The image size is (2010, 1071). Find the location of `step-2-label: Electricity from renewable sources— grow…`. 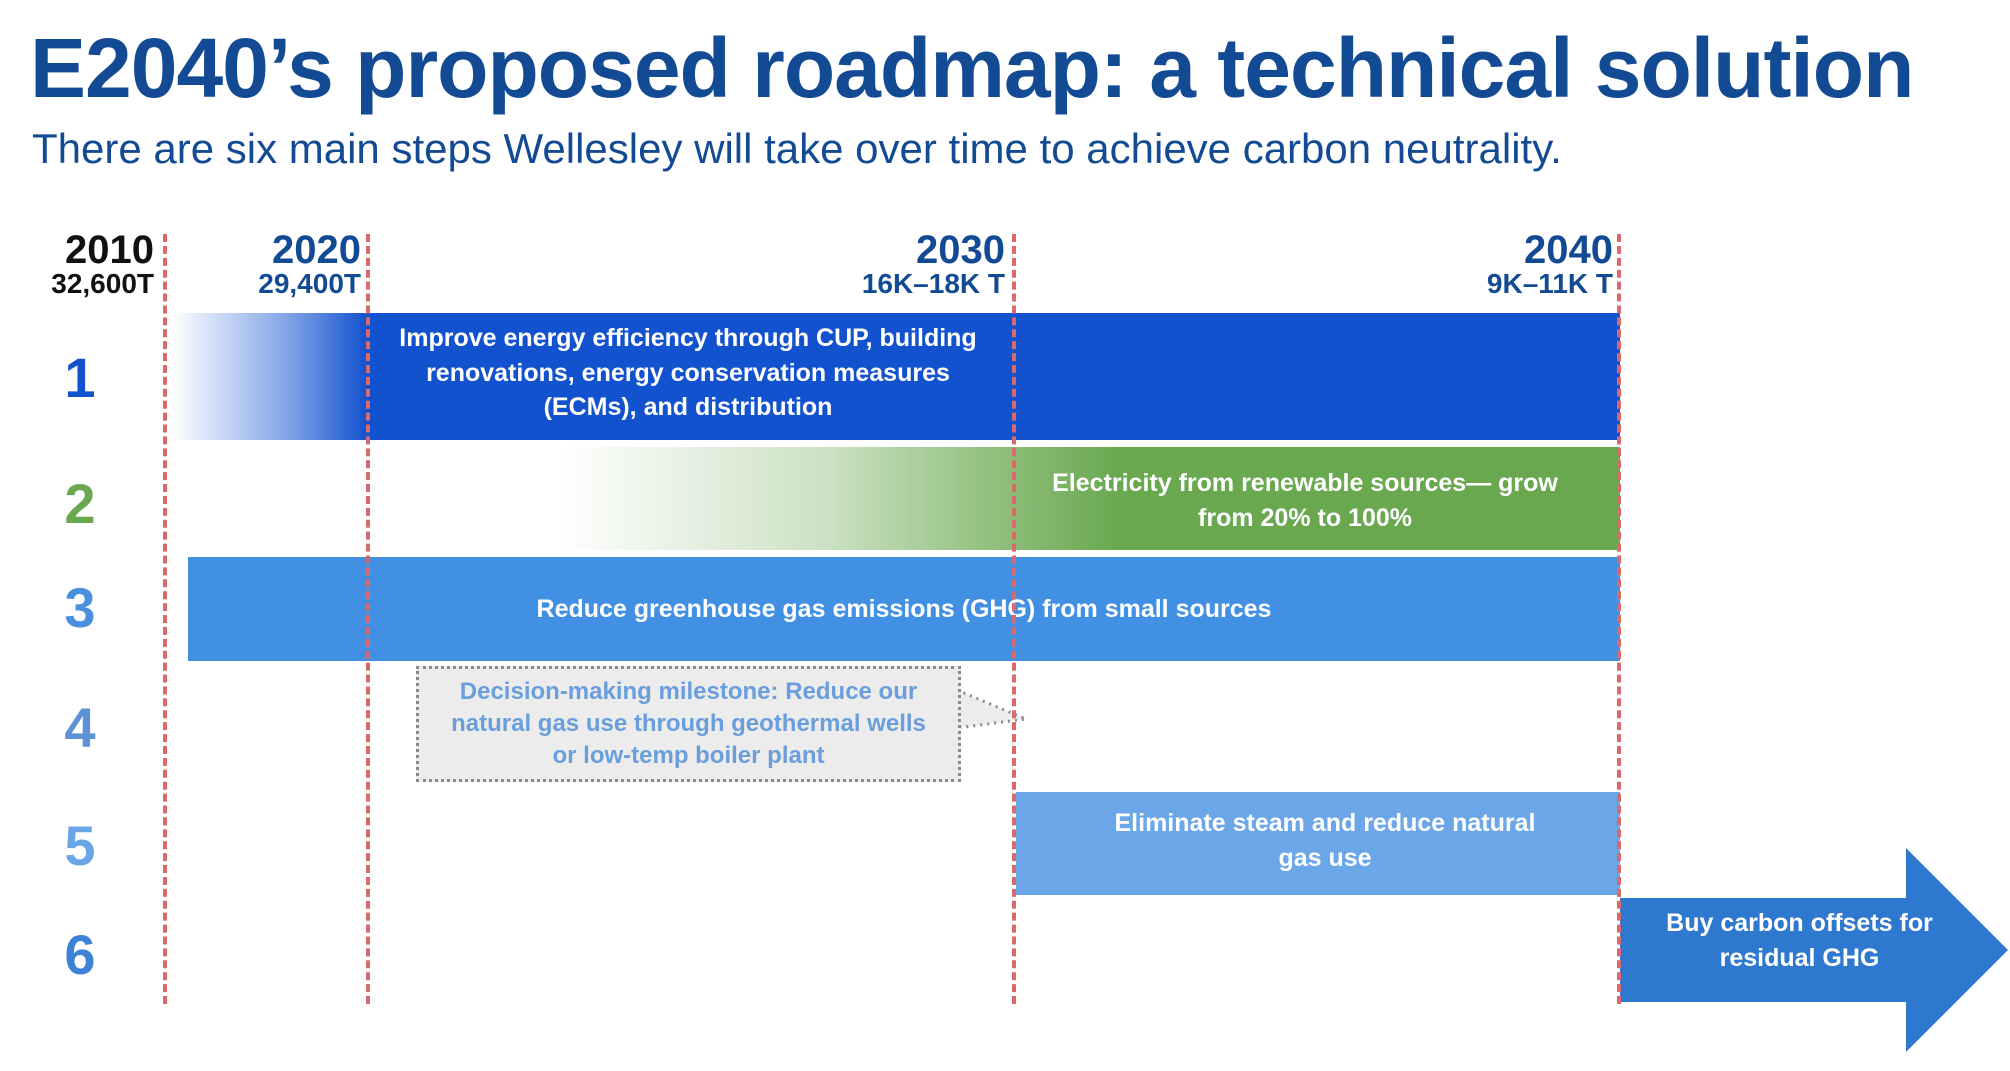

step-2-label: Electricity from renewable sources— grow… is located at coordinates (1305, 500).